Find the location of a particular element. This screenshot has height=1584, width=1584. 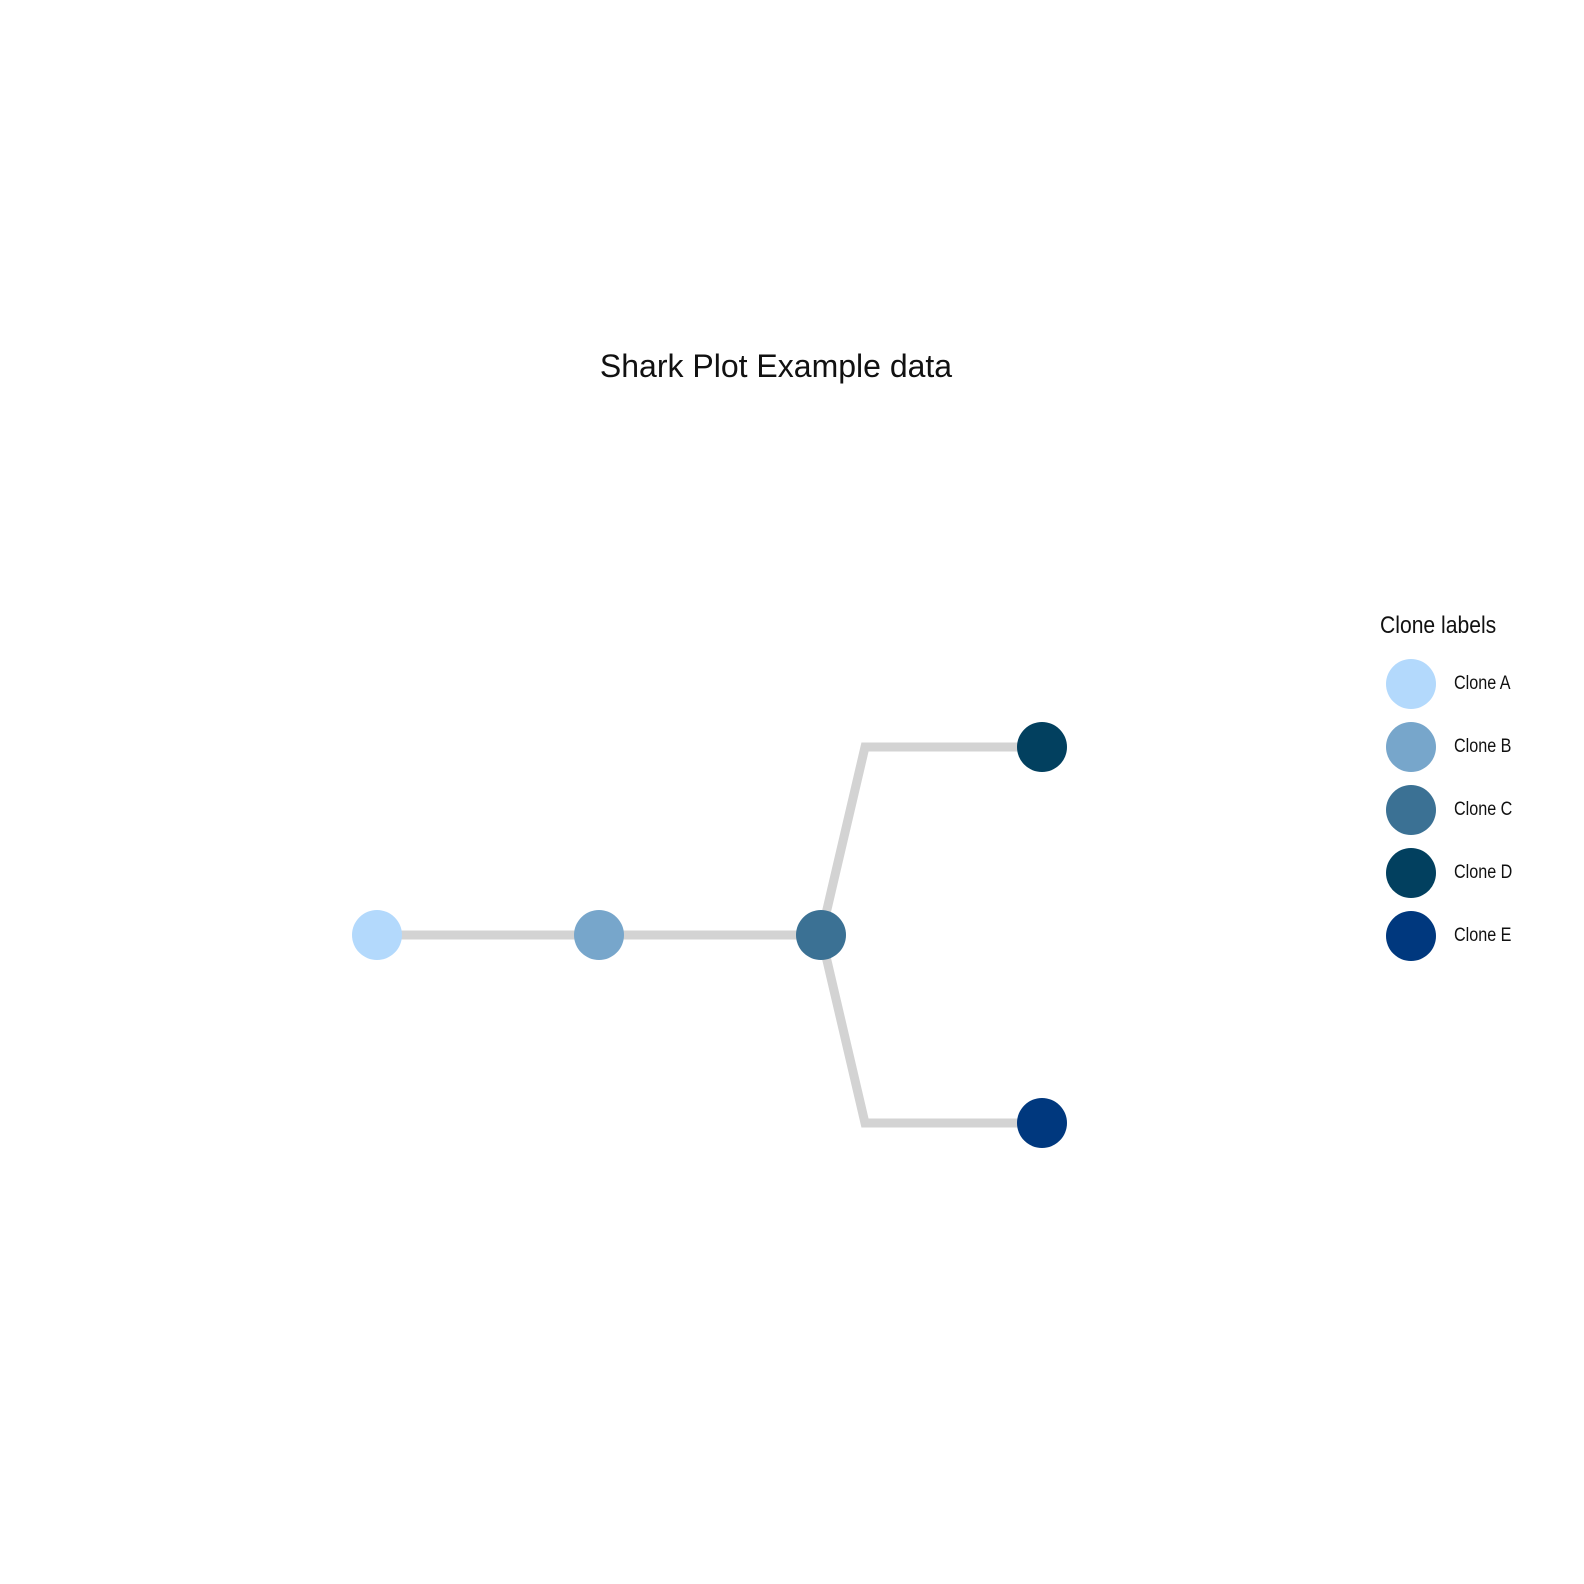

nodes is located at coordinates (709, 935).